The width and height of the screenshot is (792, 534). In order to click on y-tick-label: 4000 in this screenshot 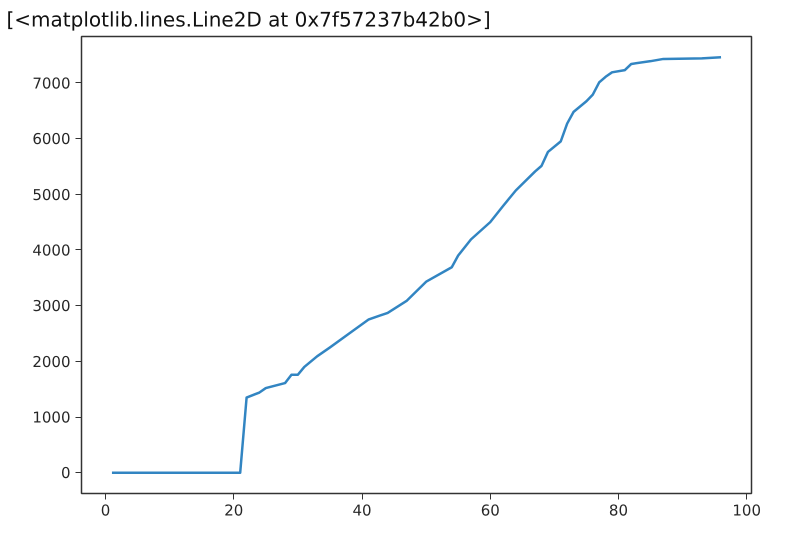, I will do `click(51, 250)`.